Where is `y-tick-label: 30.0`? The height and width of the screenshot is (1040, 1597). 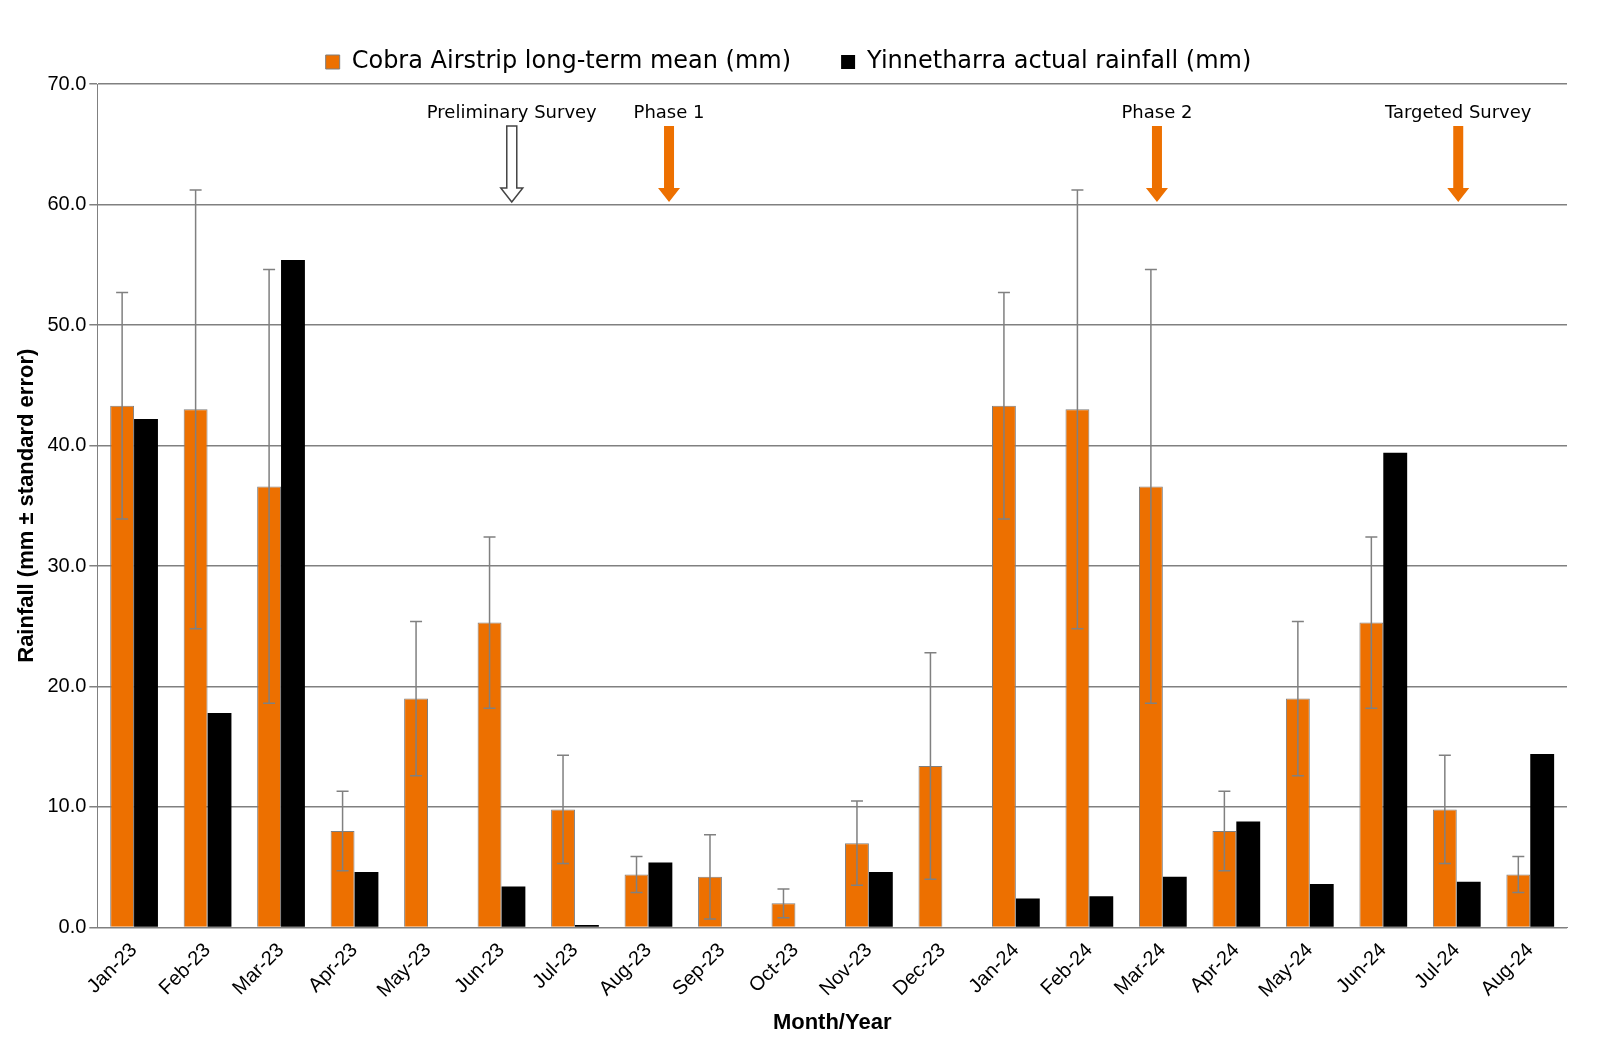 y-tick-label: 30.0 is located at coordinates (67, 564).